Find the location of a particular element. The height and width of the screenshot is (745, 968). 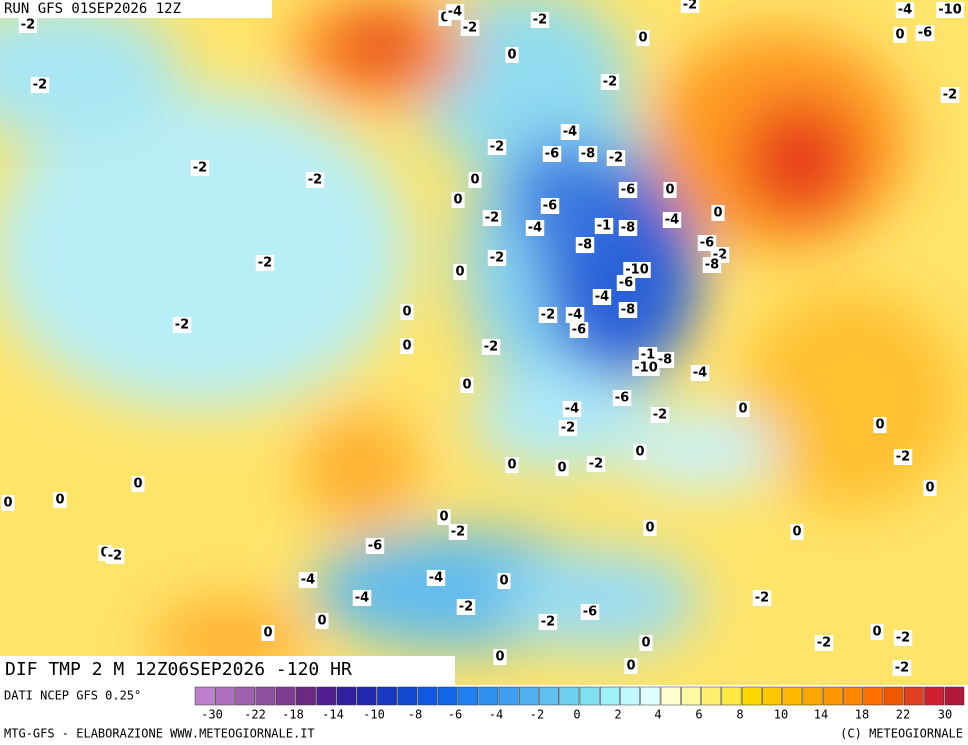

contour-label: -8 is located at coordinates (628, 310).